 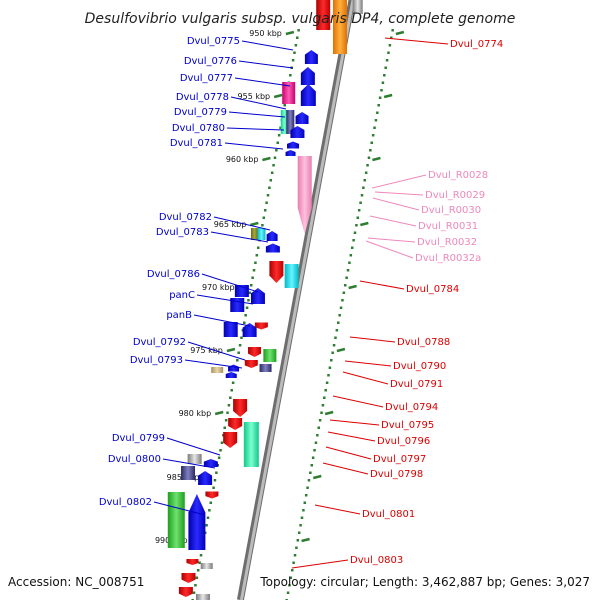 I want to click on gene-label-forward: Dvul_0793, so click(x=156, y=360).